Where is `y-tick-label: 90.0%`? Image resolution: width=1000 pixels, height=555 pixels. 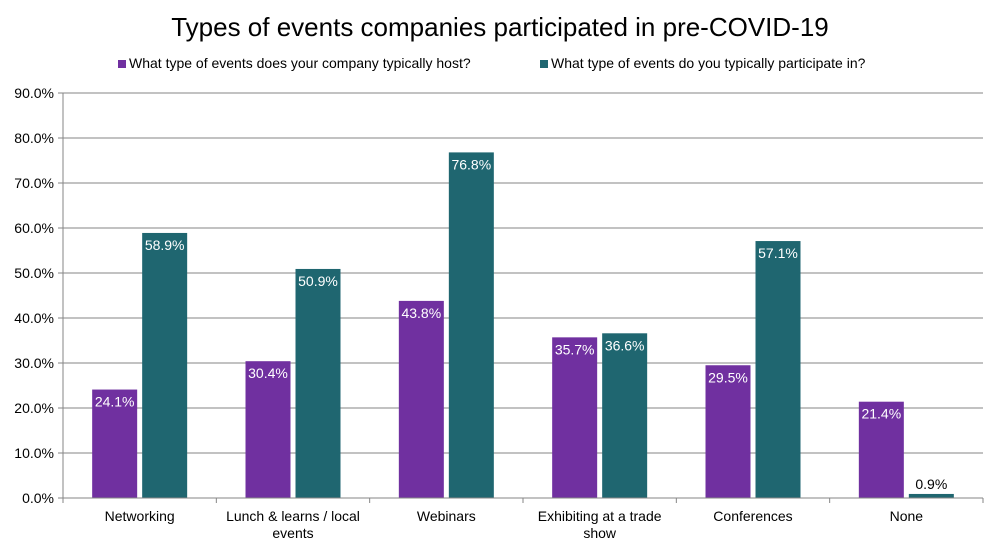 y-tick-label: 90.0% is located at coordinates (34, 93).